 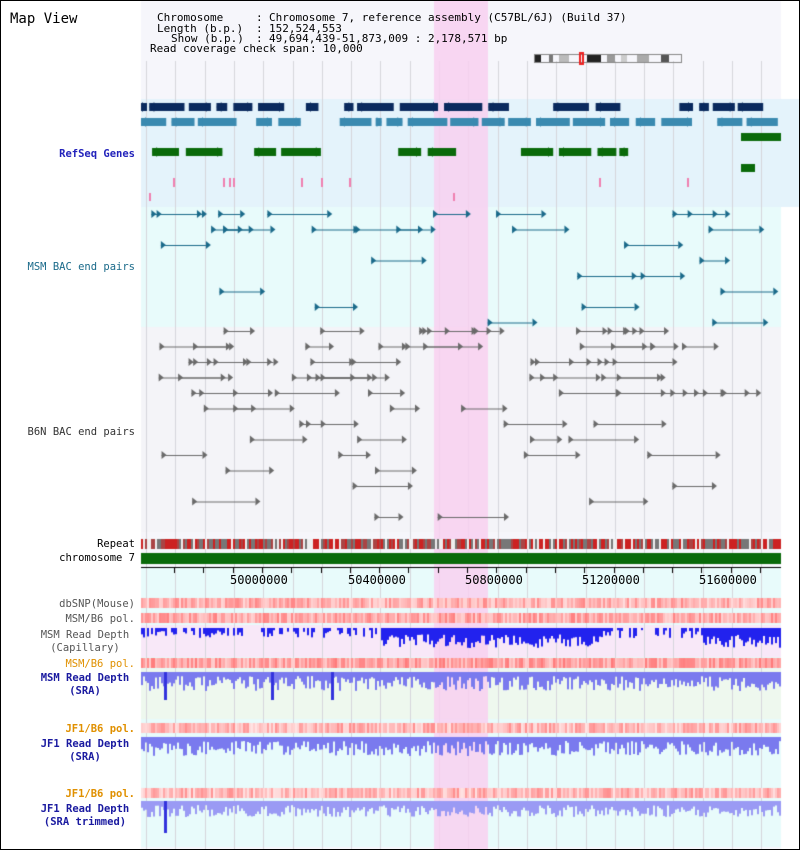 I want to click on track-label-b6n-bac: B6N BAC end pairs, so click(x=81, y=432).